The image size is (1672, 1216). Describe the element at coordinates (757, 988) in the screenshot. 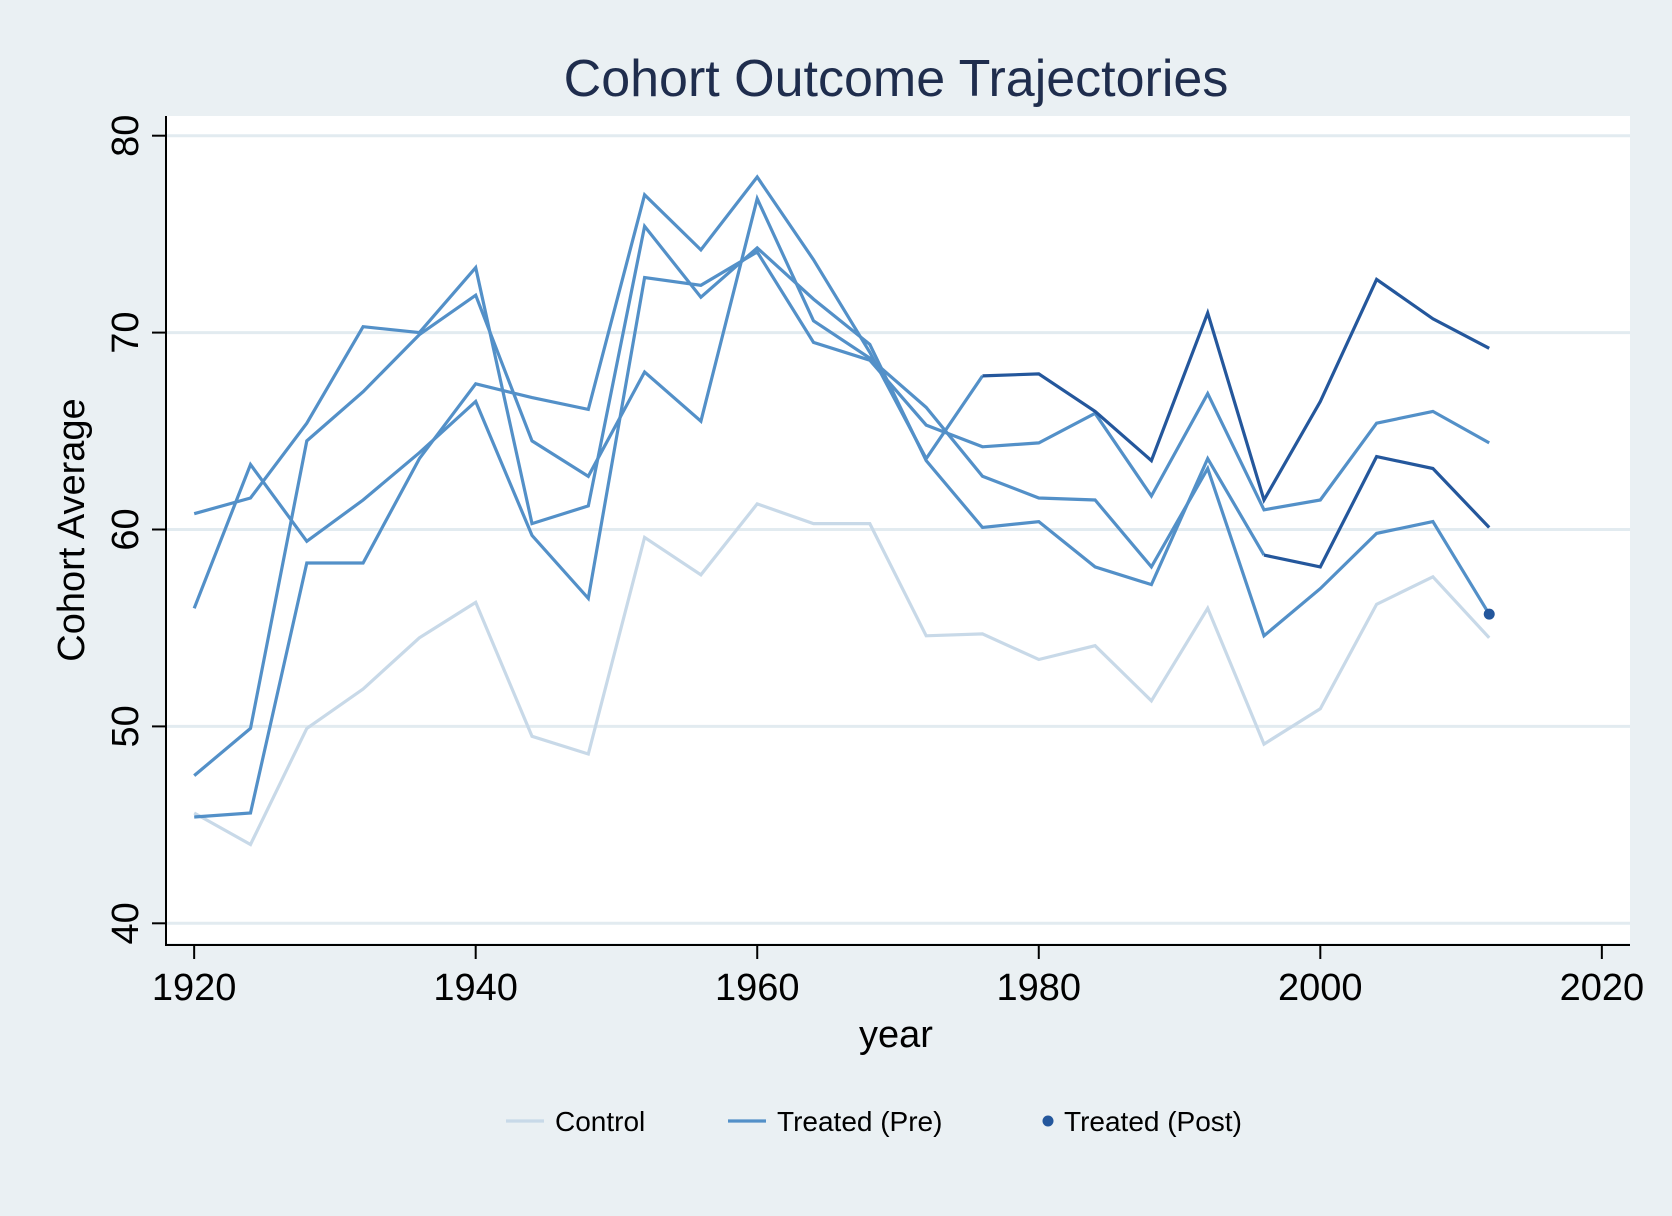

I see `x-tick-label: 1960` at that location.